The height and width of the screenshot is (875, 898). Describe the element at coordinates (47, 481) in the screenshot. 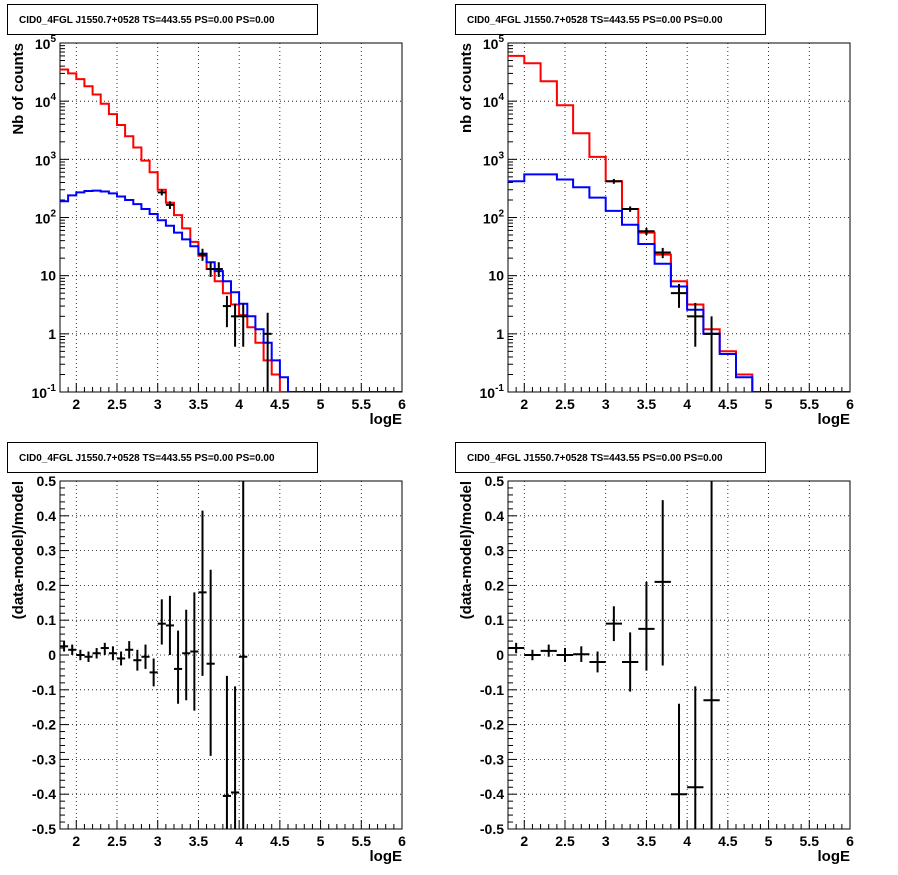

I see `y-tick-label: 0.5` at that location.